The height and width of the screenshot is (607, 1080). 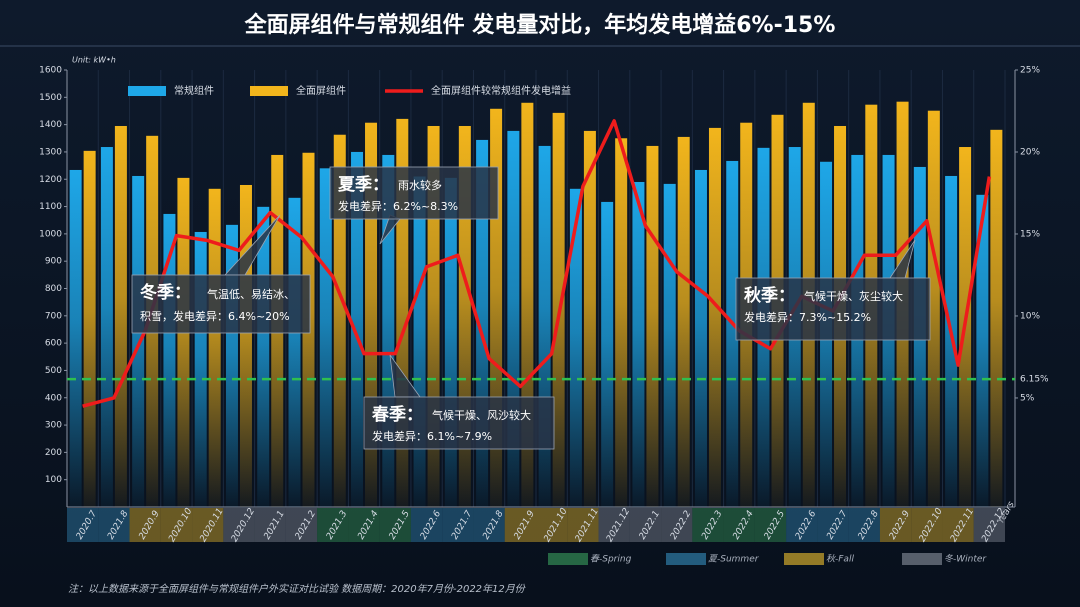 I want to click on annotation-text: 发电差异：6.2%~8.3%, so click(x=398, y=206).